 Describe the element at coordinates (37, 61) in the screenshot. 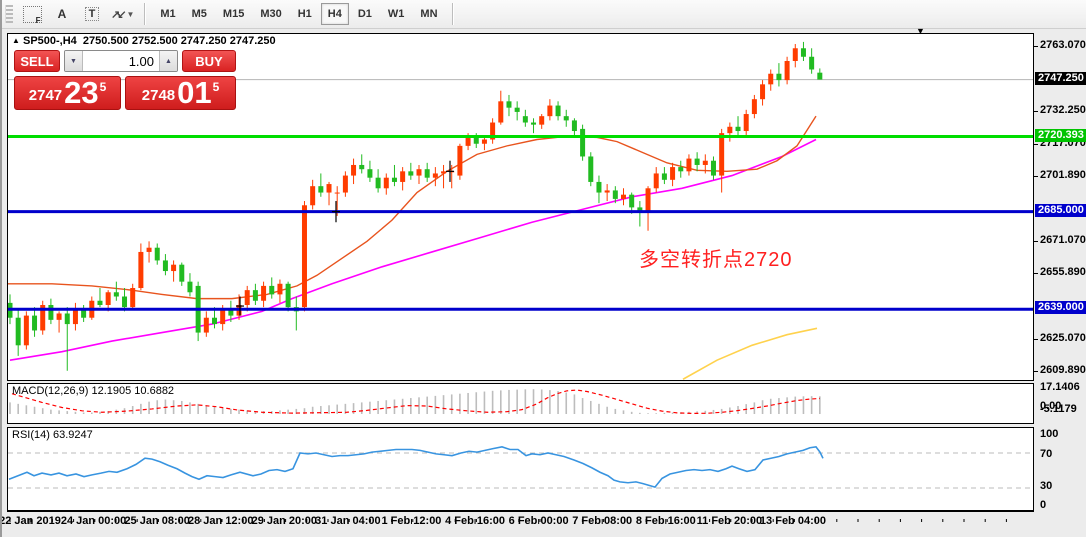

I see `sell-button: SELL` at that location.